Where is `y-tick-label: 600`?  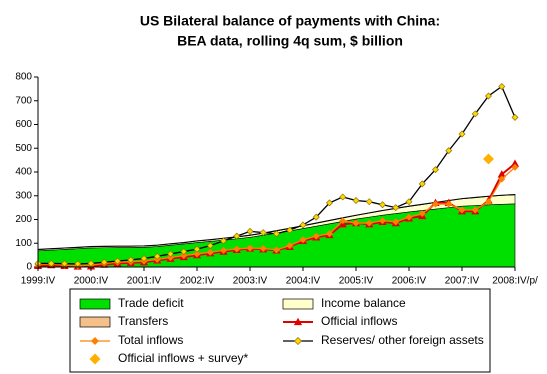
y-tick-label: 600 is located at coordinates (23, 124).